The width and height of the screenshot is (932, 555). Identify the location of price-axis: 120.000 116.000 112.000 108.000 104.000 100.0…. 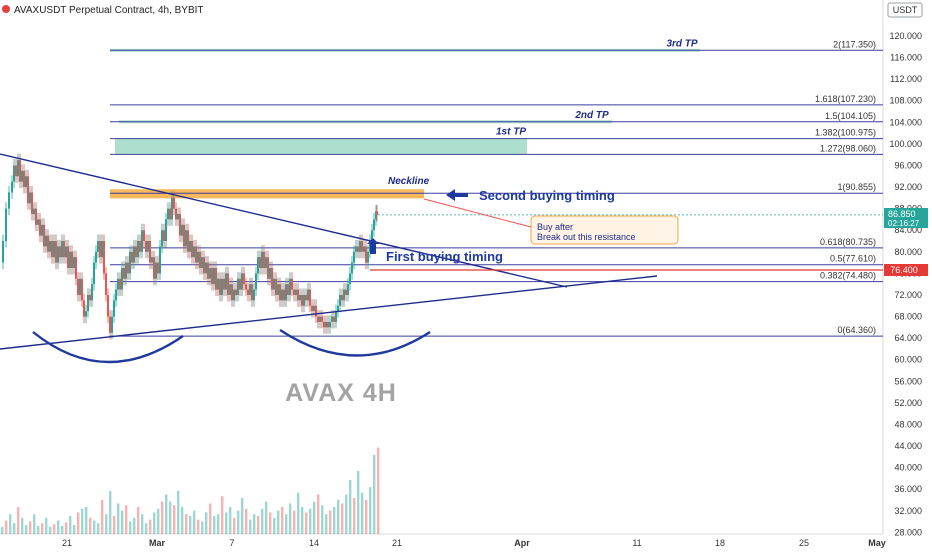
(905, 284).